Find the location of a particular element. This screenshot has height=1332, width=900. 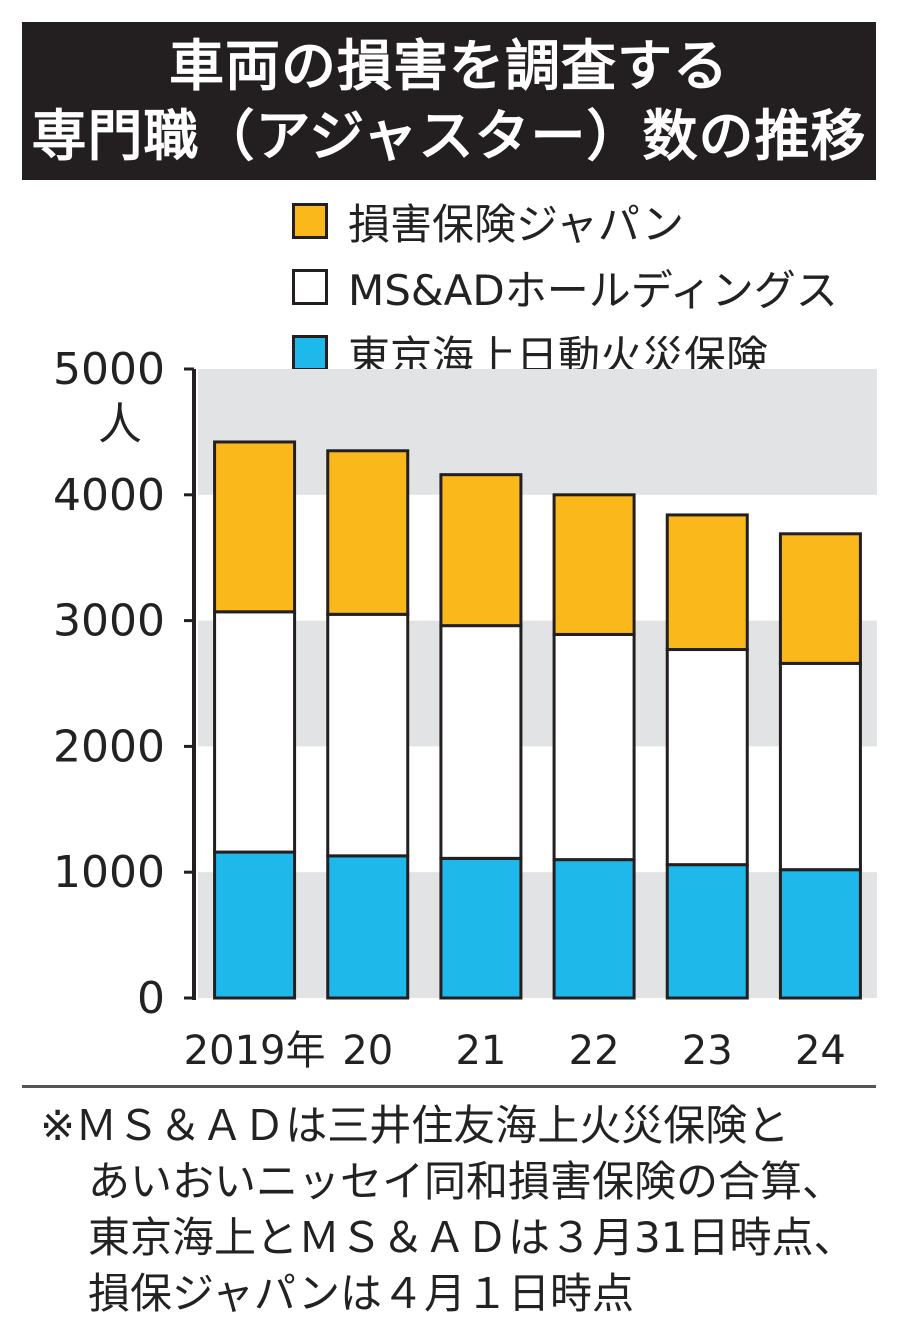

legend-label-sompo-japan: 損害保険ジャパン is located at coordinates (516, 224).